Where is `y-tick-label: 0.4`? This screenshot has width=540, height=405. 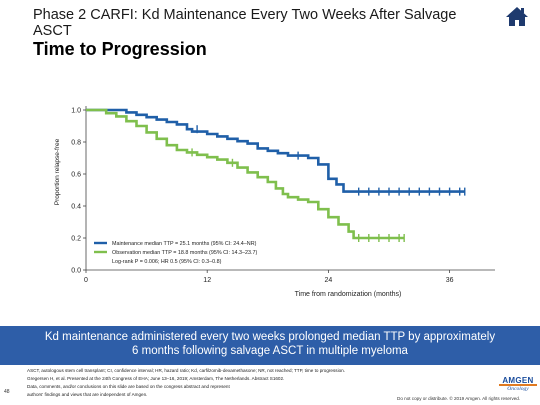
y-tick-label: 0.4 is located at coordinates (76, 207).